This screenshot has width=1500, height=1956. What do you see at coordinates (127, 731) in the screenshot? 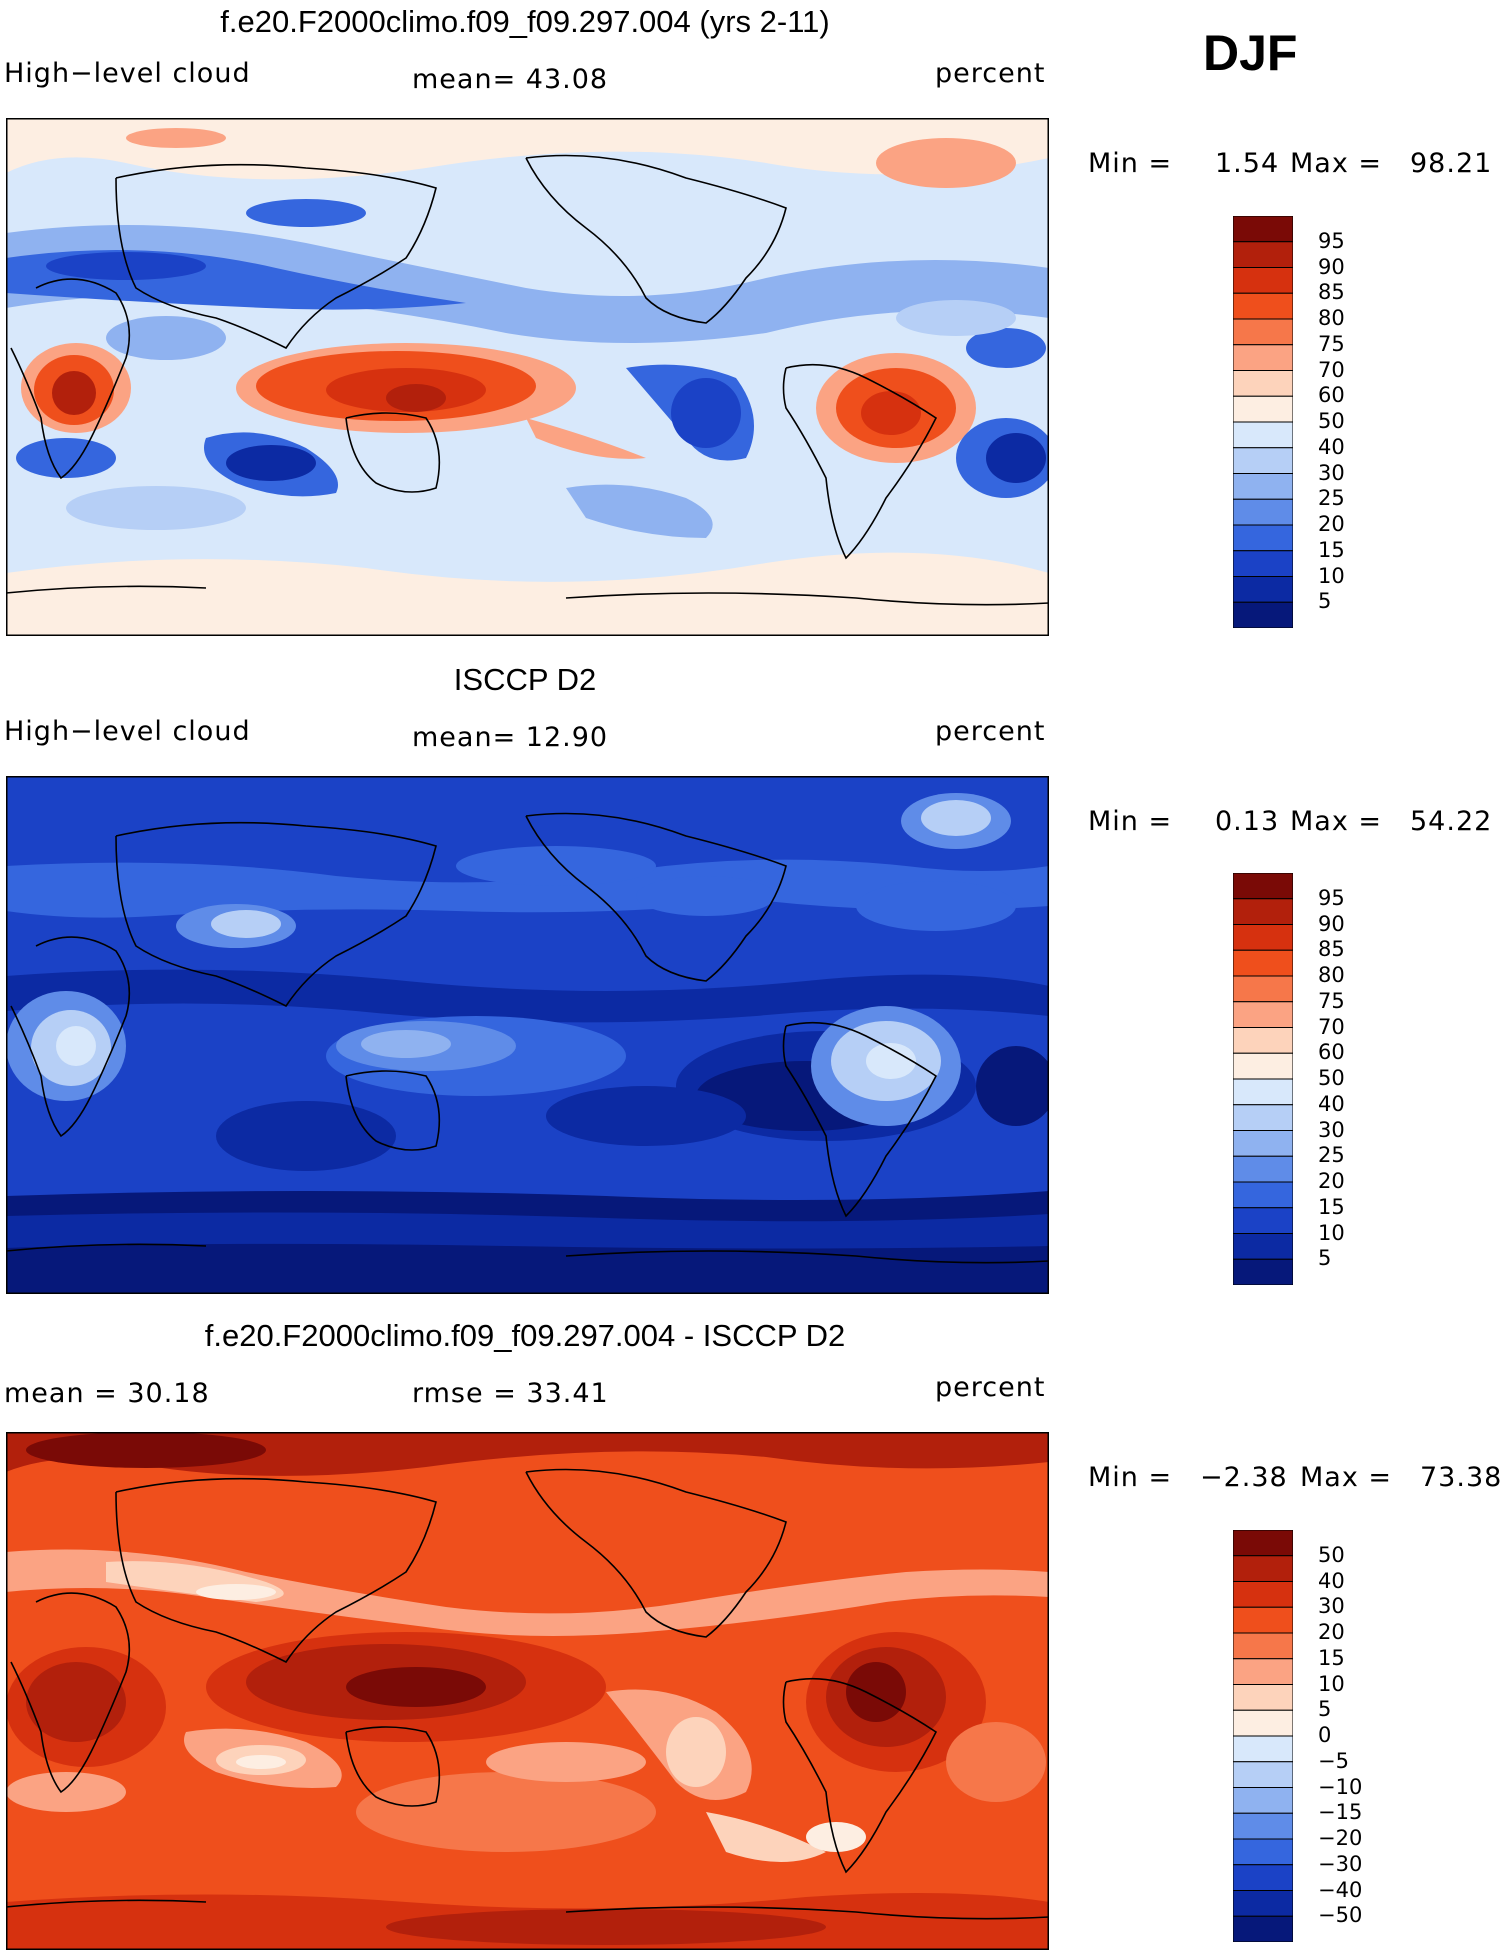
I see `panel2-variable-label: High−level cloud` at bounding box center [127, 731].